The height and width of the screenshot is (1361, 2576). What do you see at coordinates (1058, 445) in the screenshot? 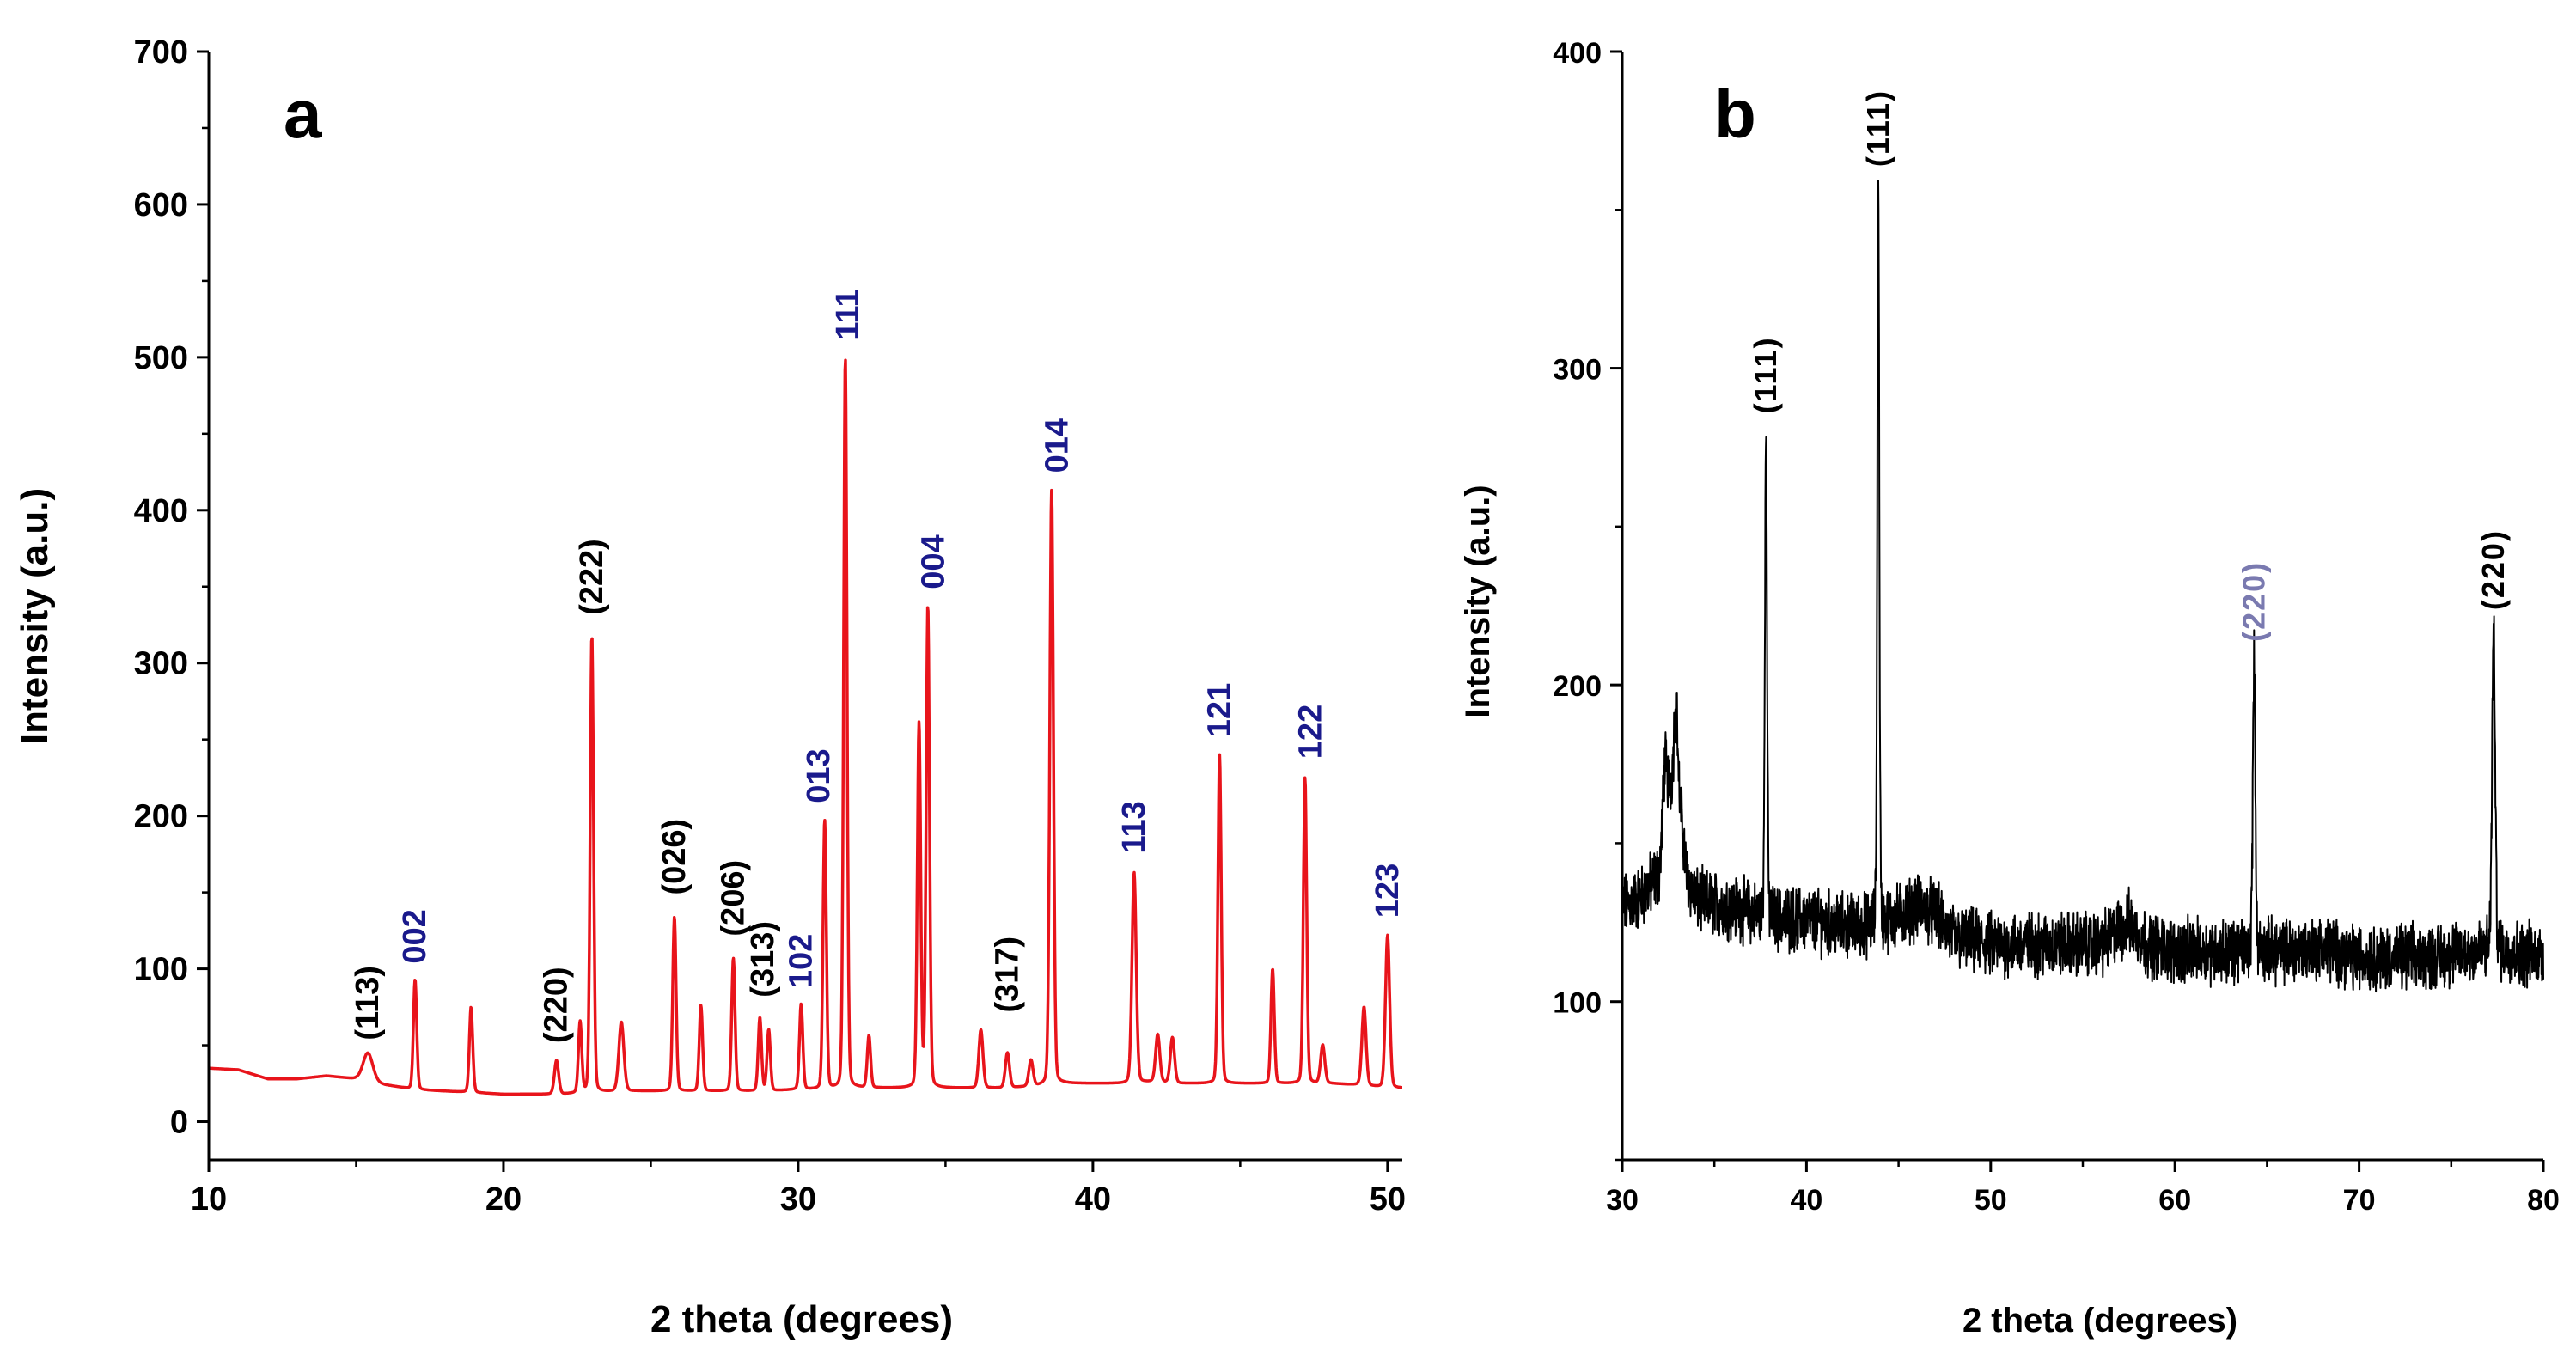
I see `hkl-label: 014` at bounding box center [1058, 445].